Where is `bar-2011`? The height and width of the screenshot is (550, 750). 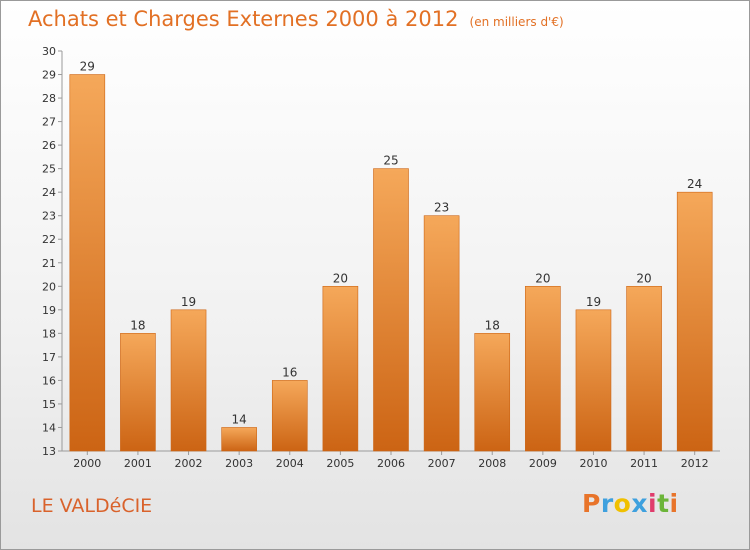 bar-2011 is located at coordinates (644, 368).